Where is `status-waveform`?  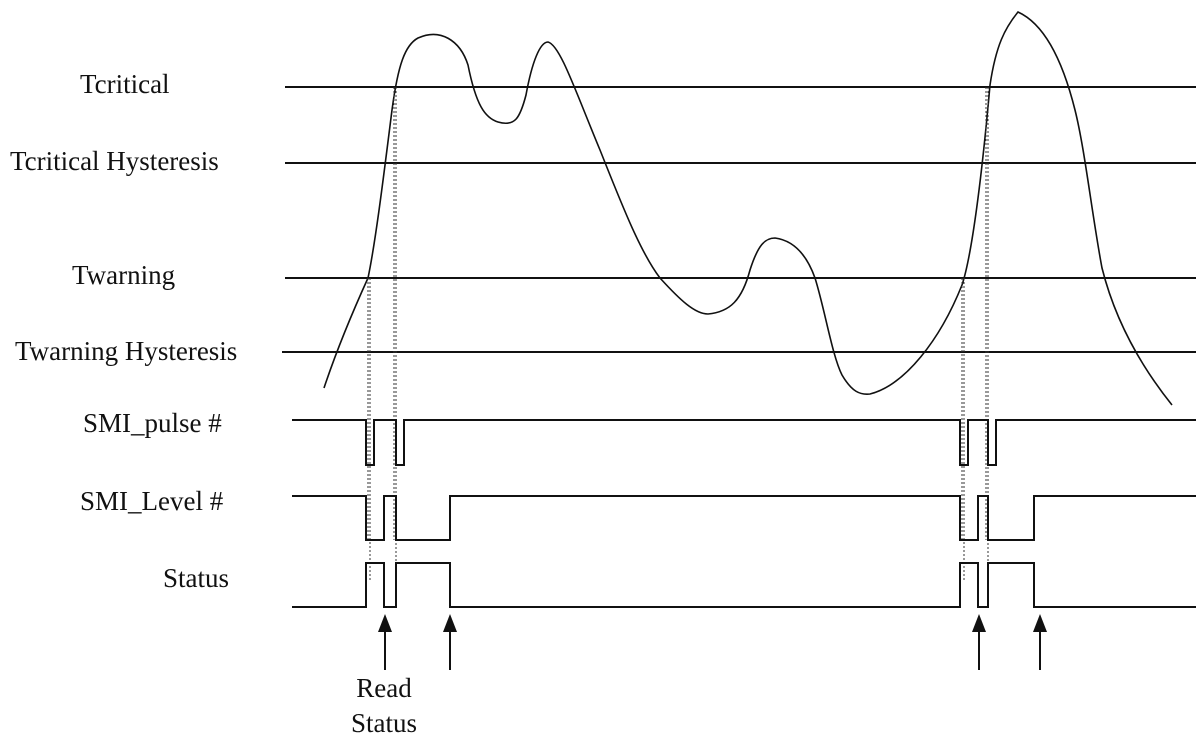 status-waveform is located at coordinates (744, 585).